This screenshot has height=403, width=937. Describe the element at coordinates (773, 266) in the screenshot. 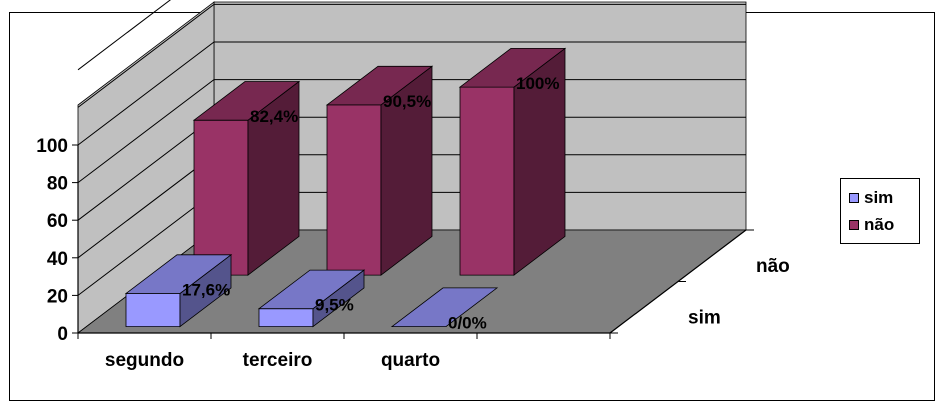

I see `depth-label-1: não` at that location.